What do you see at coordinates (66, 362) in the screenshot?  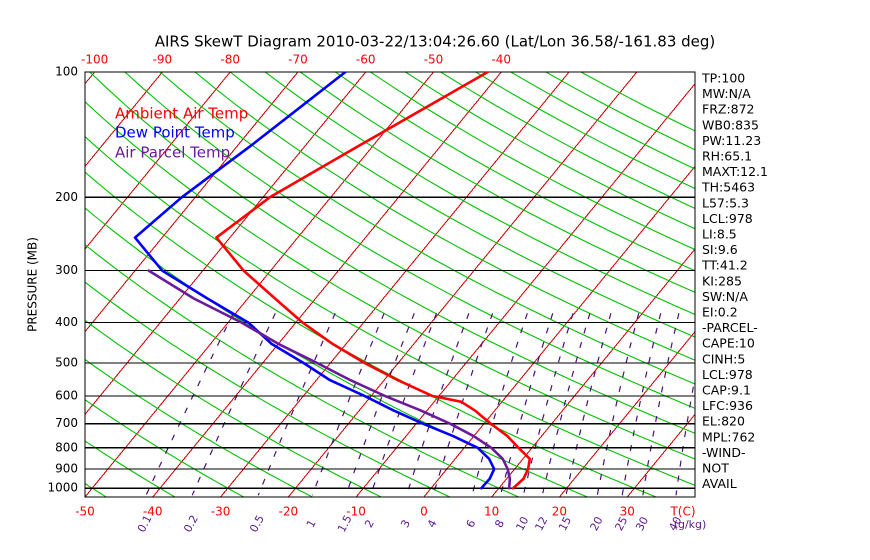 I see `pressure-tick-label: 500` at bounding box center [66, 362].